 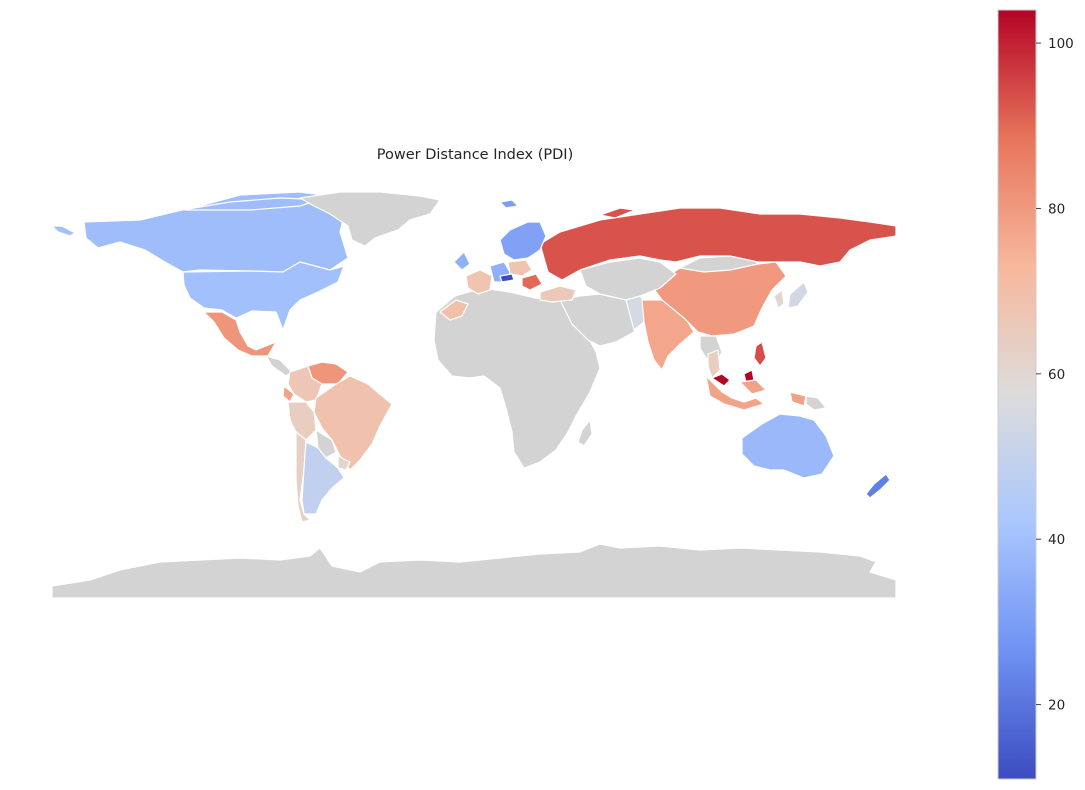 What do you see at coordinates (714, 364) in the screenshot?
I see `region-thailand` at bounding box center [714, 364].